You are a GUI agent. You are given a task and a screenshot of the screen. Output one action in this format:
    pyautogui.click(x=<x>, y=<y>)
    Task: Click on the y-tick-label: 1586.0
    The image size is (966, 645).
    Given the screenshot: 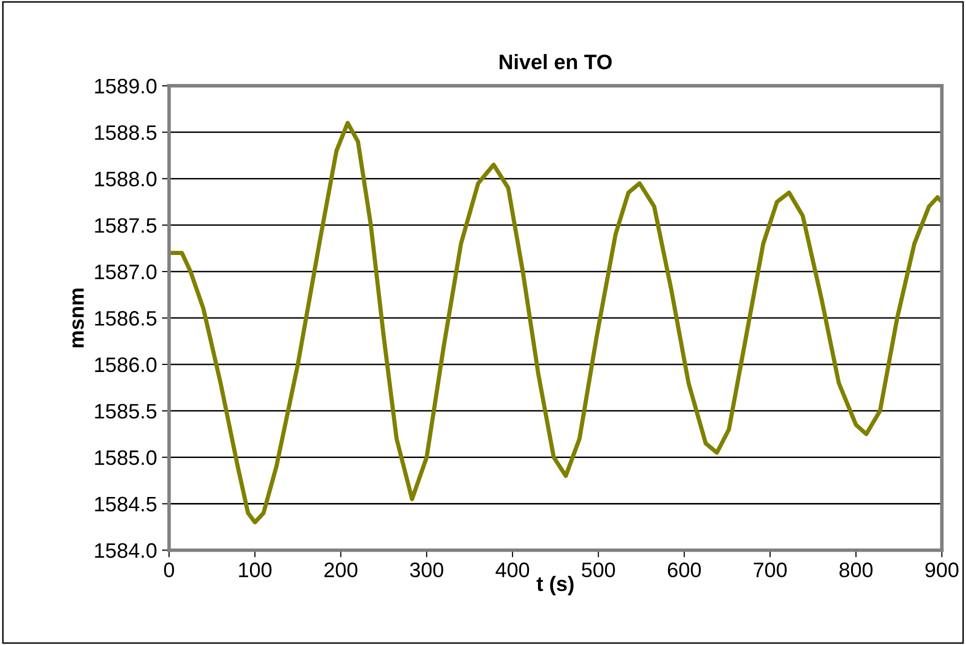 What is the action you would take?
    pyautogui.click(x=125, y=364)
    